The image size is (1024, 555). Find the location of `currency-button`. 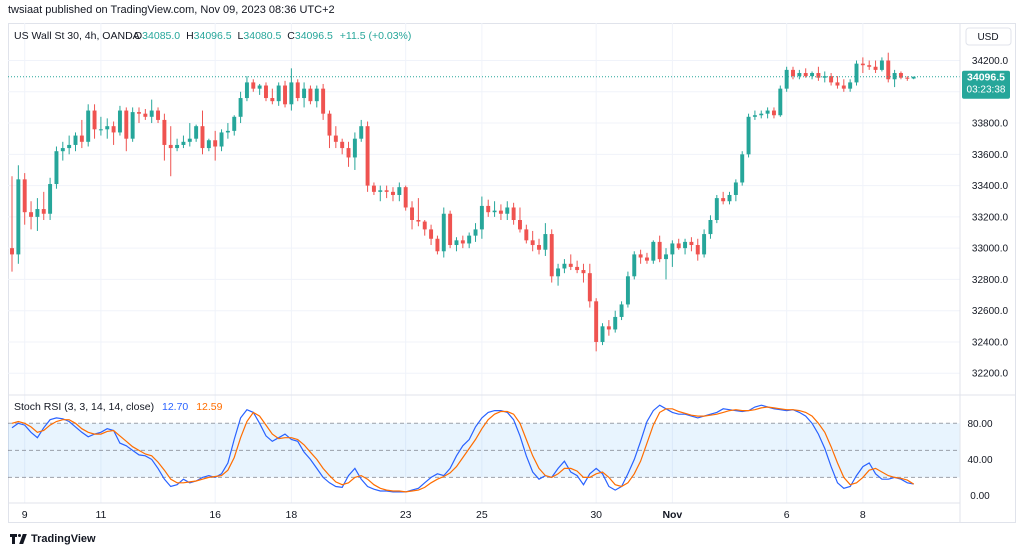

currency-button is located at coordinates (988, 36).